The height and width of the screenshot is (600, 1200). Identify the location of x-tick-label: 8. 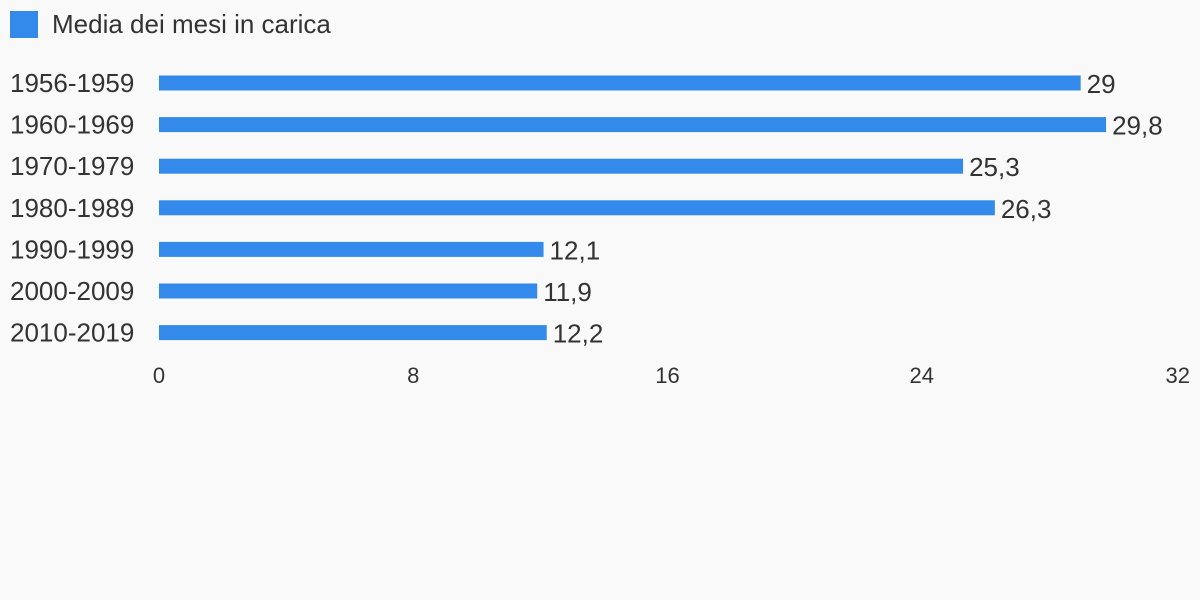
(413, 375).